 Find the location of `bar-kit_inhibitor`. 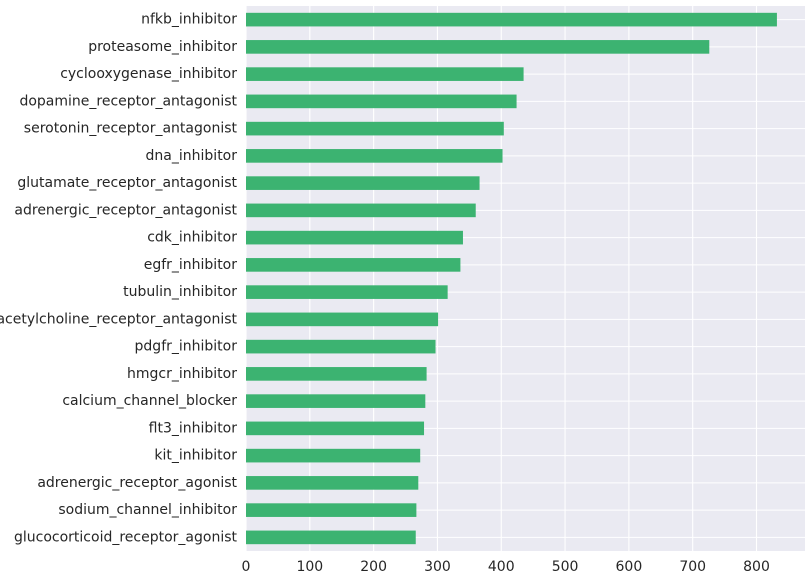

bar-kit_inhibitor is located at coordinates (333, 455).